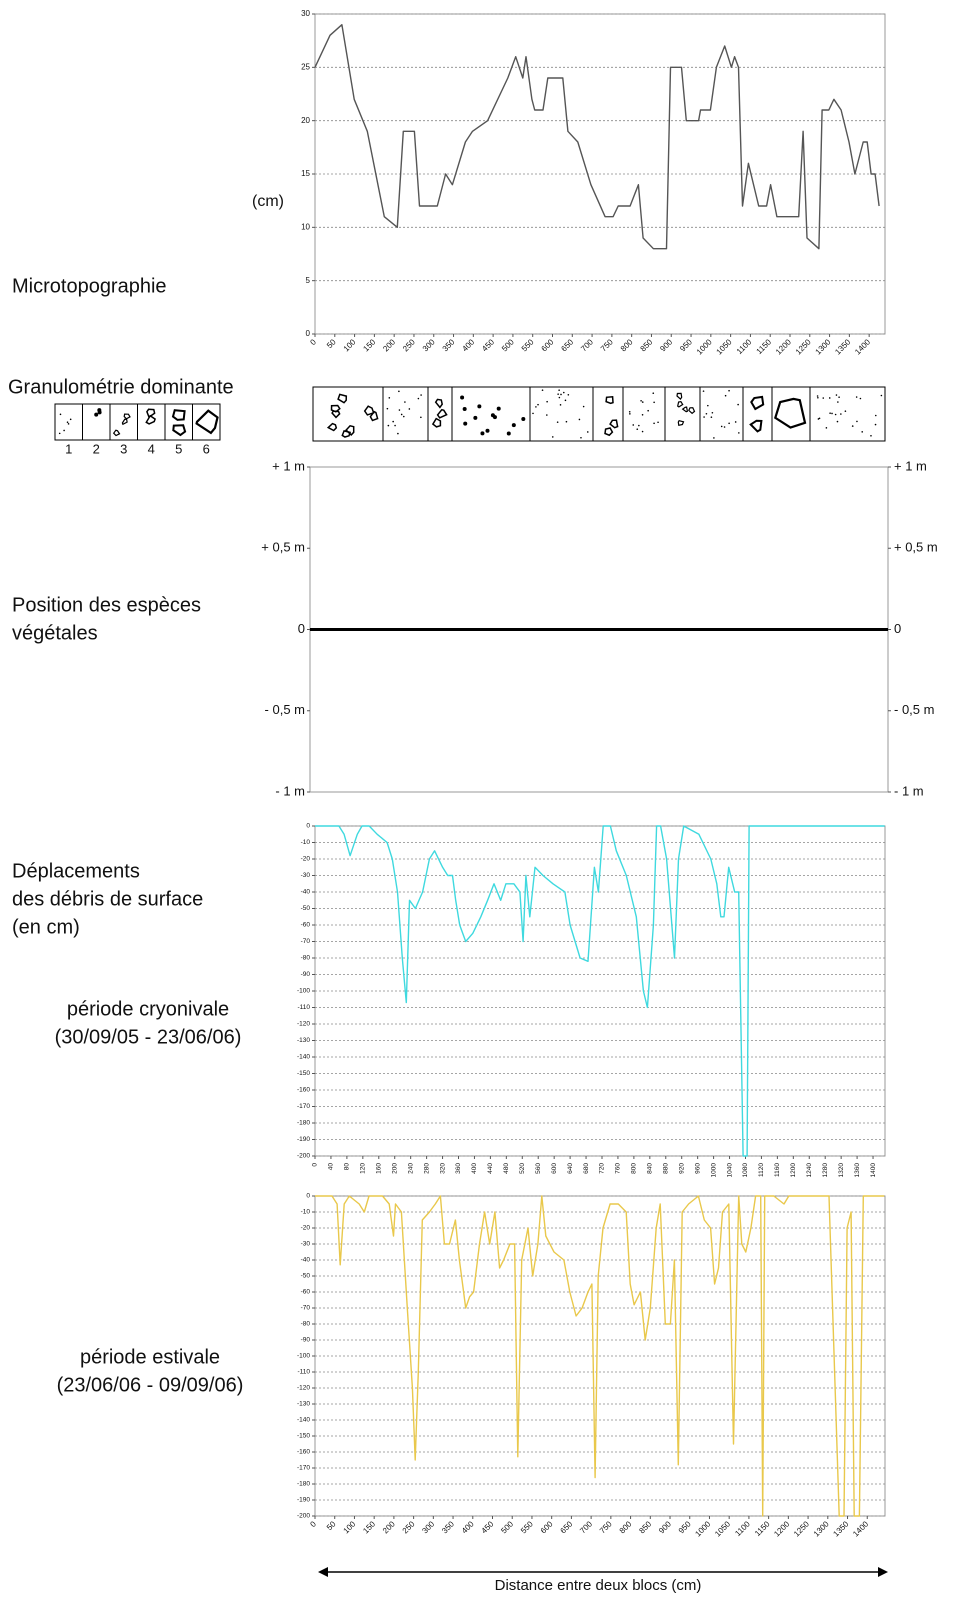  I want to click on x-tick-label: 950, so click(686, 345).